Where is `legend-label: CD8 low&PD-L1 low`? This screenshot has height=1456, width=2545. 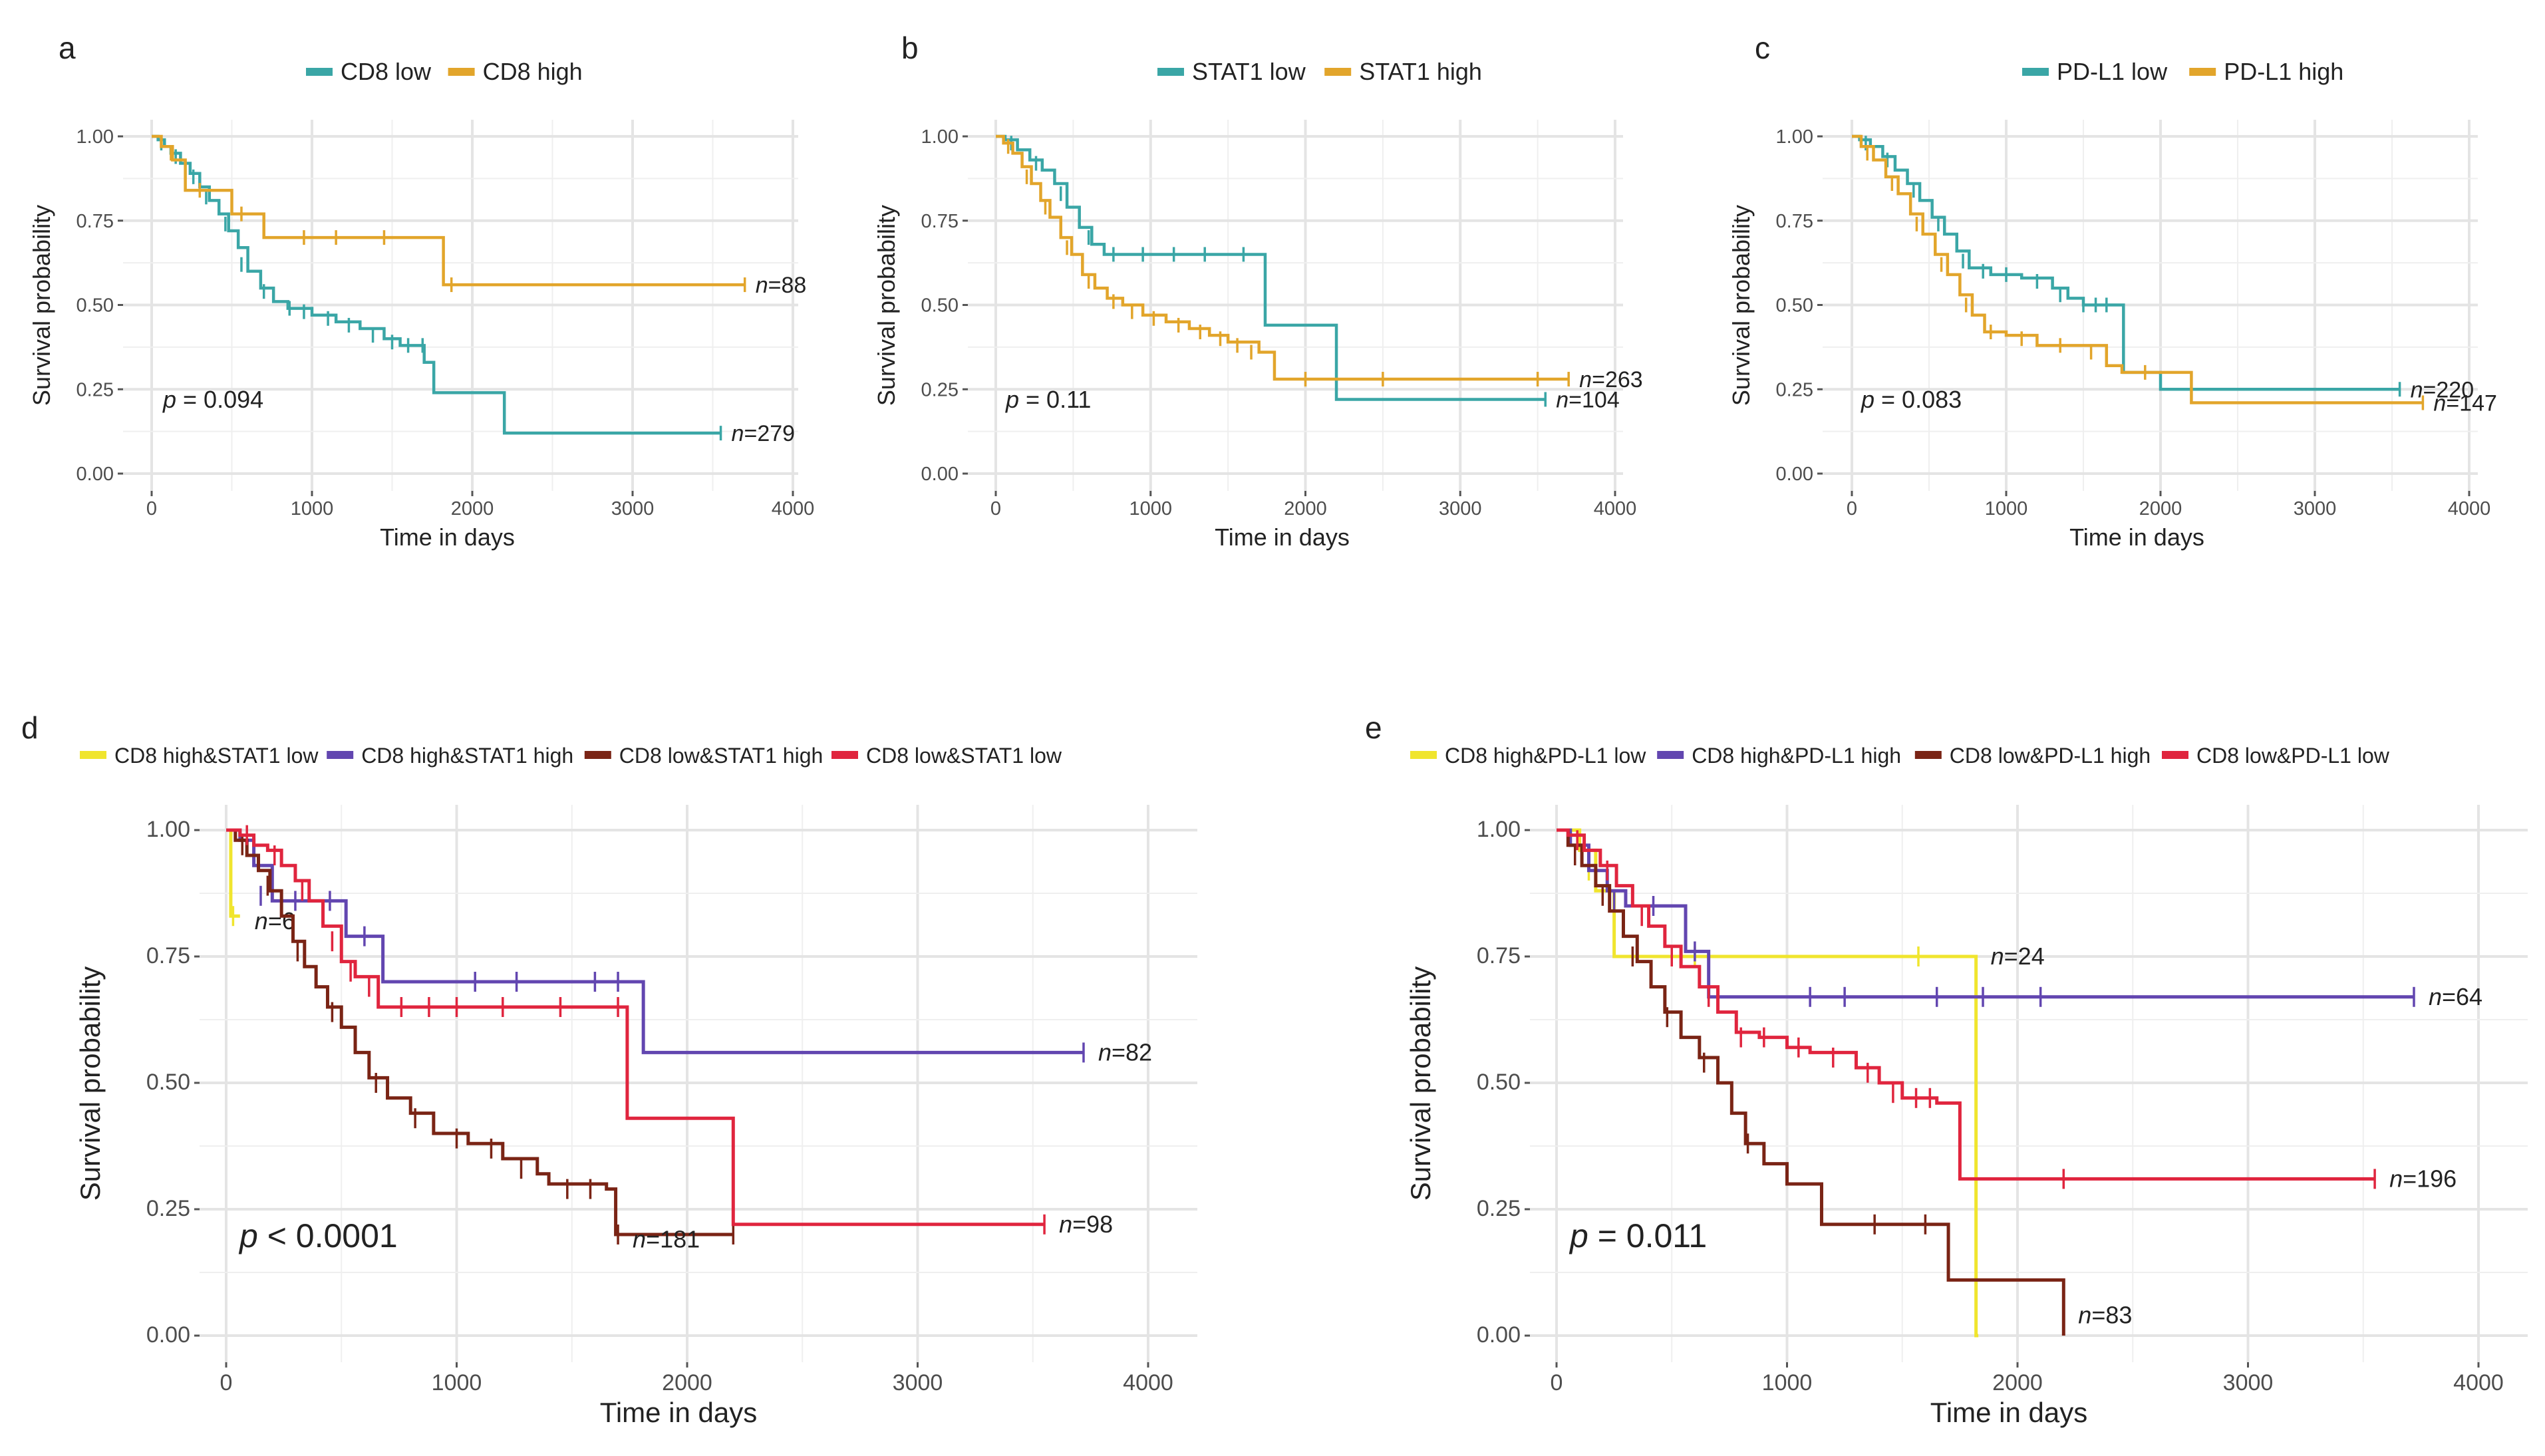 legend-label: CD8 low&PD-L1 low is located at coordinates (2293, 756).